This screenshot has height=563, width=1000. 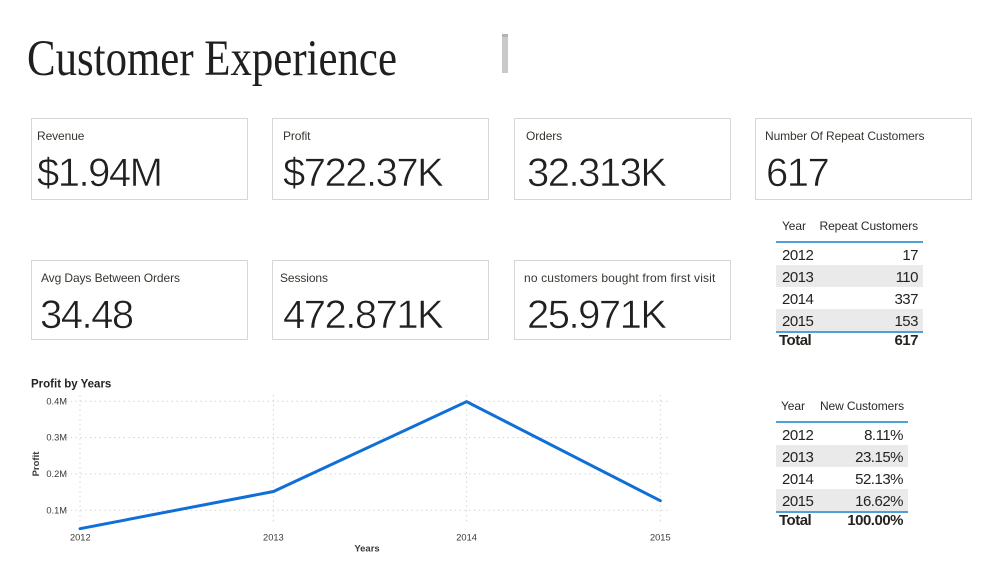 I want to click on svg-text: 2013, so click(x=273, y=538).